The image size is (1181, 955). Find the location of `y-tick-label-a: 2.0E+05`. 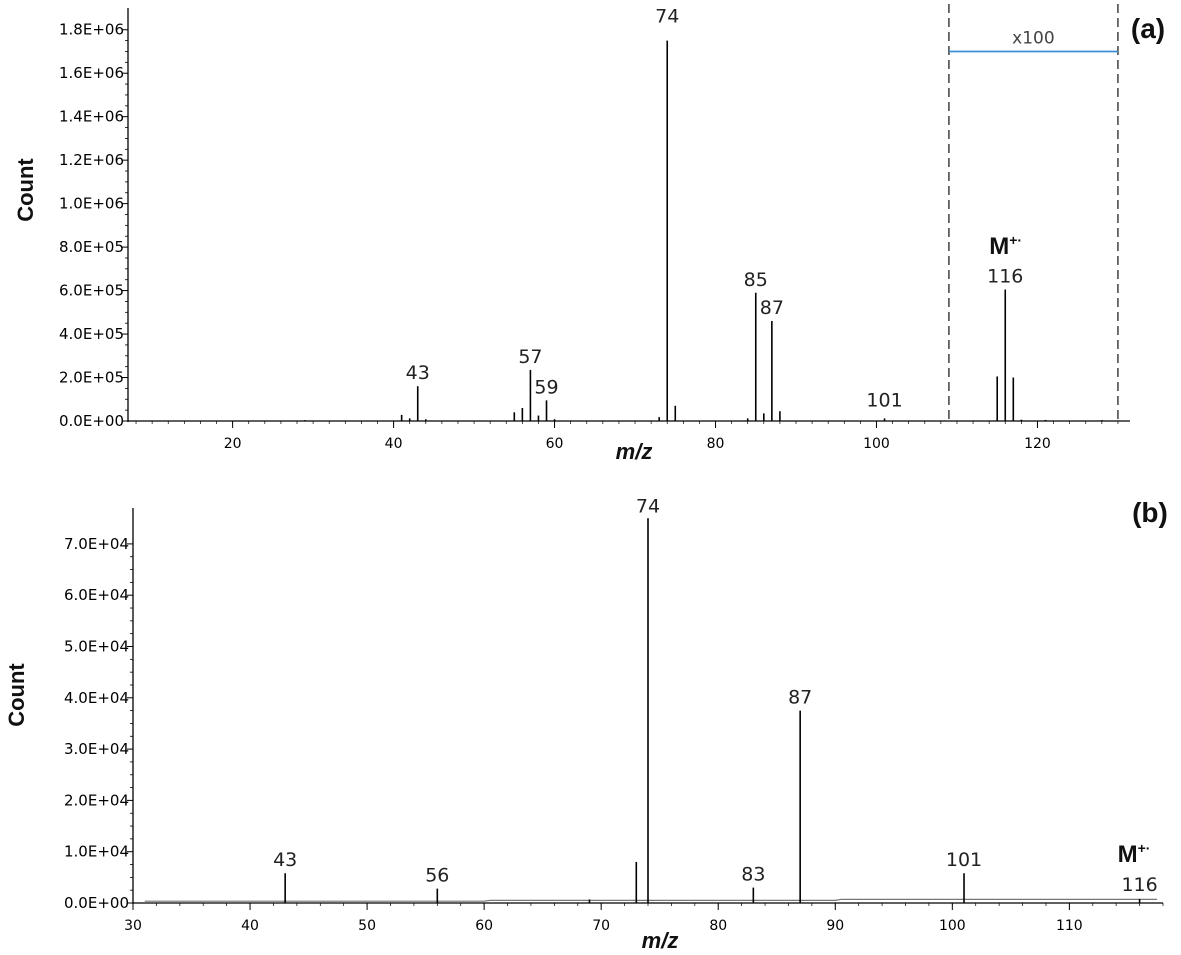

y-tick-label-a: 2.0E+05 is located at coordinates (91, 378).